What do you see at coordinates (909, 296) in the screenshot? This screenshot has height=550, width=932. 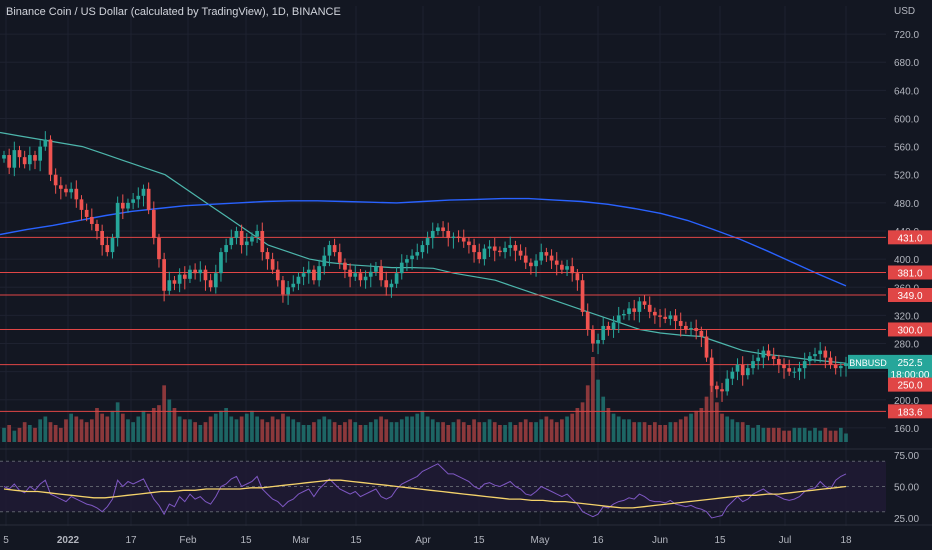 I see `level-tag: 349.0` at bounding box center [909, 296].